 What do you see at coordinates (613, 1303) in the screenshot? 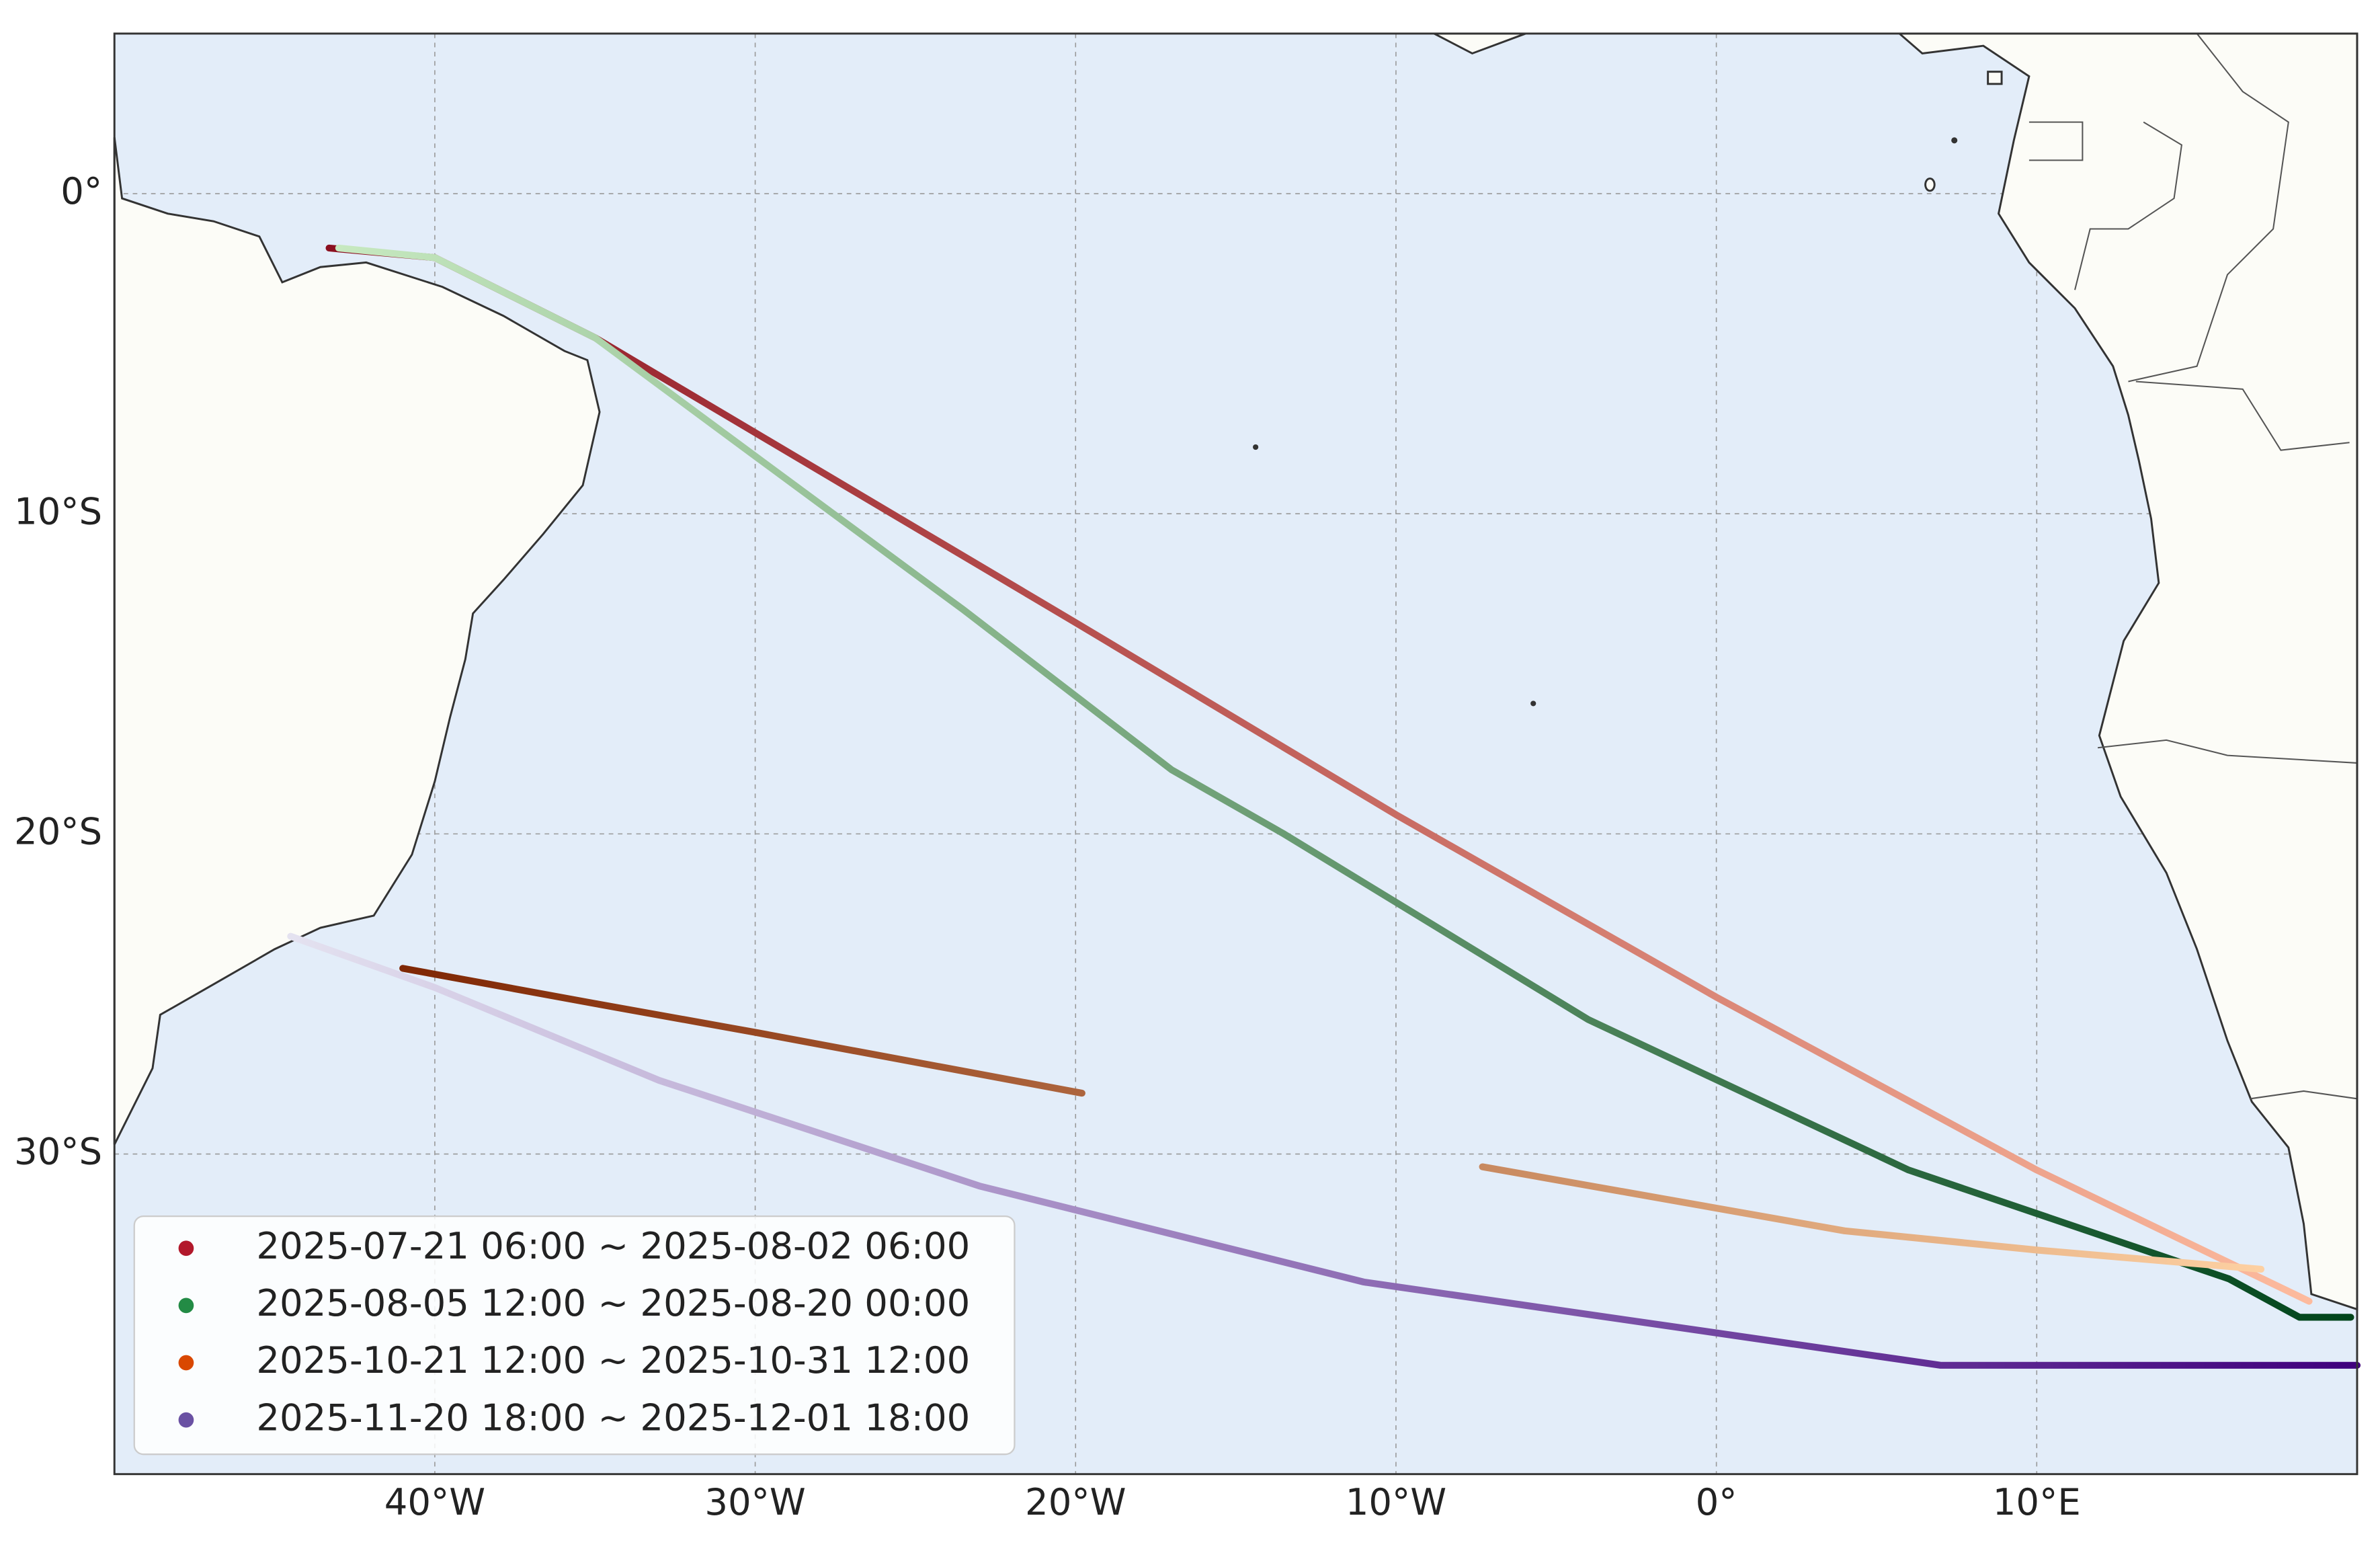
I see `legend-label: 2025-08-05 12:00 ~ 2025-08-20 00:00` at bounding box center [613, 1303].